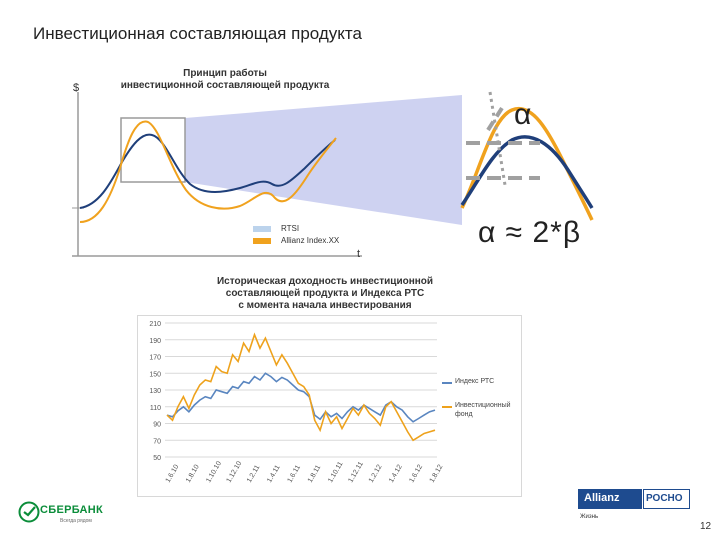  Describe the element at coordinates (254, 474) in the screenshot. I see `x-tick-label: 1.2.11` at that location.